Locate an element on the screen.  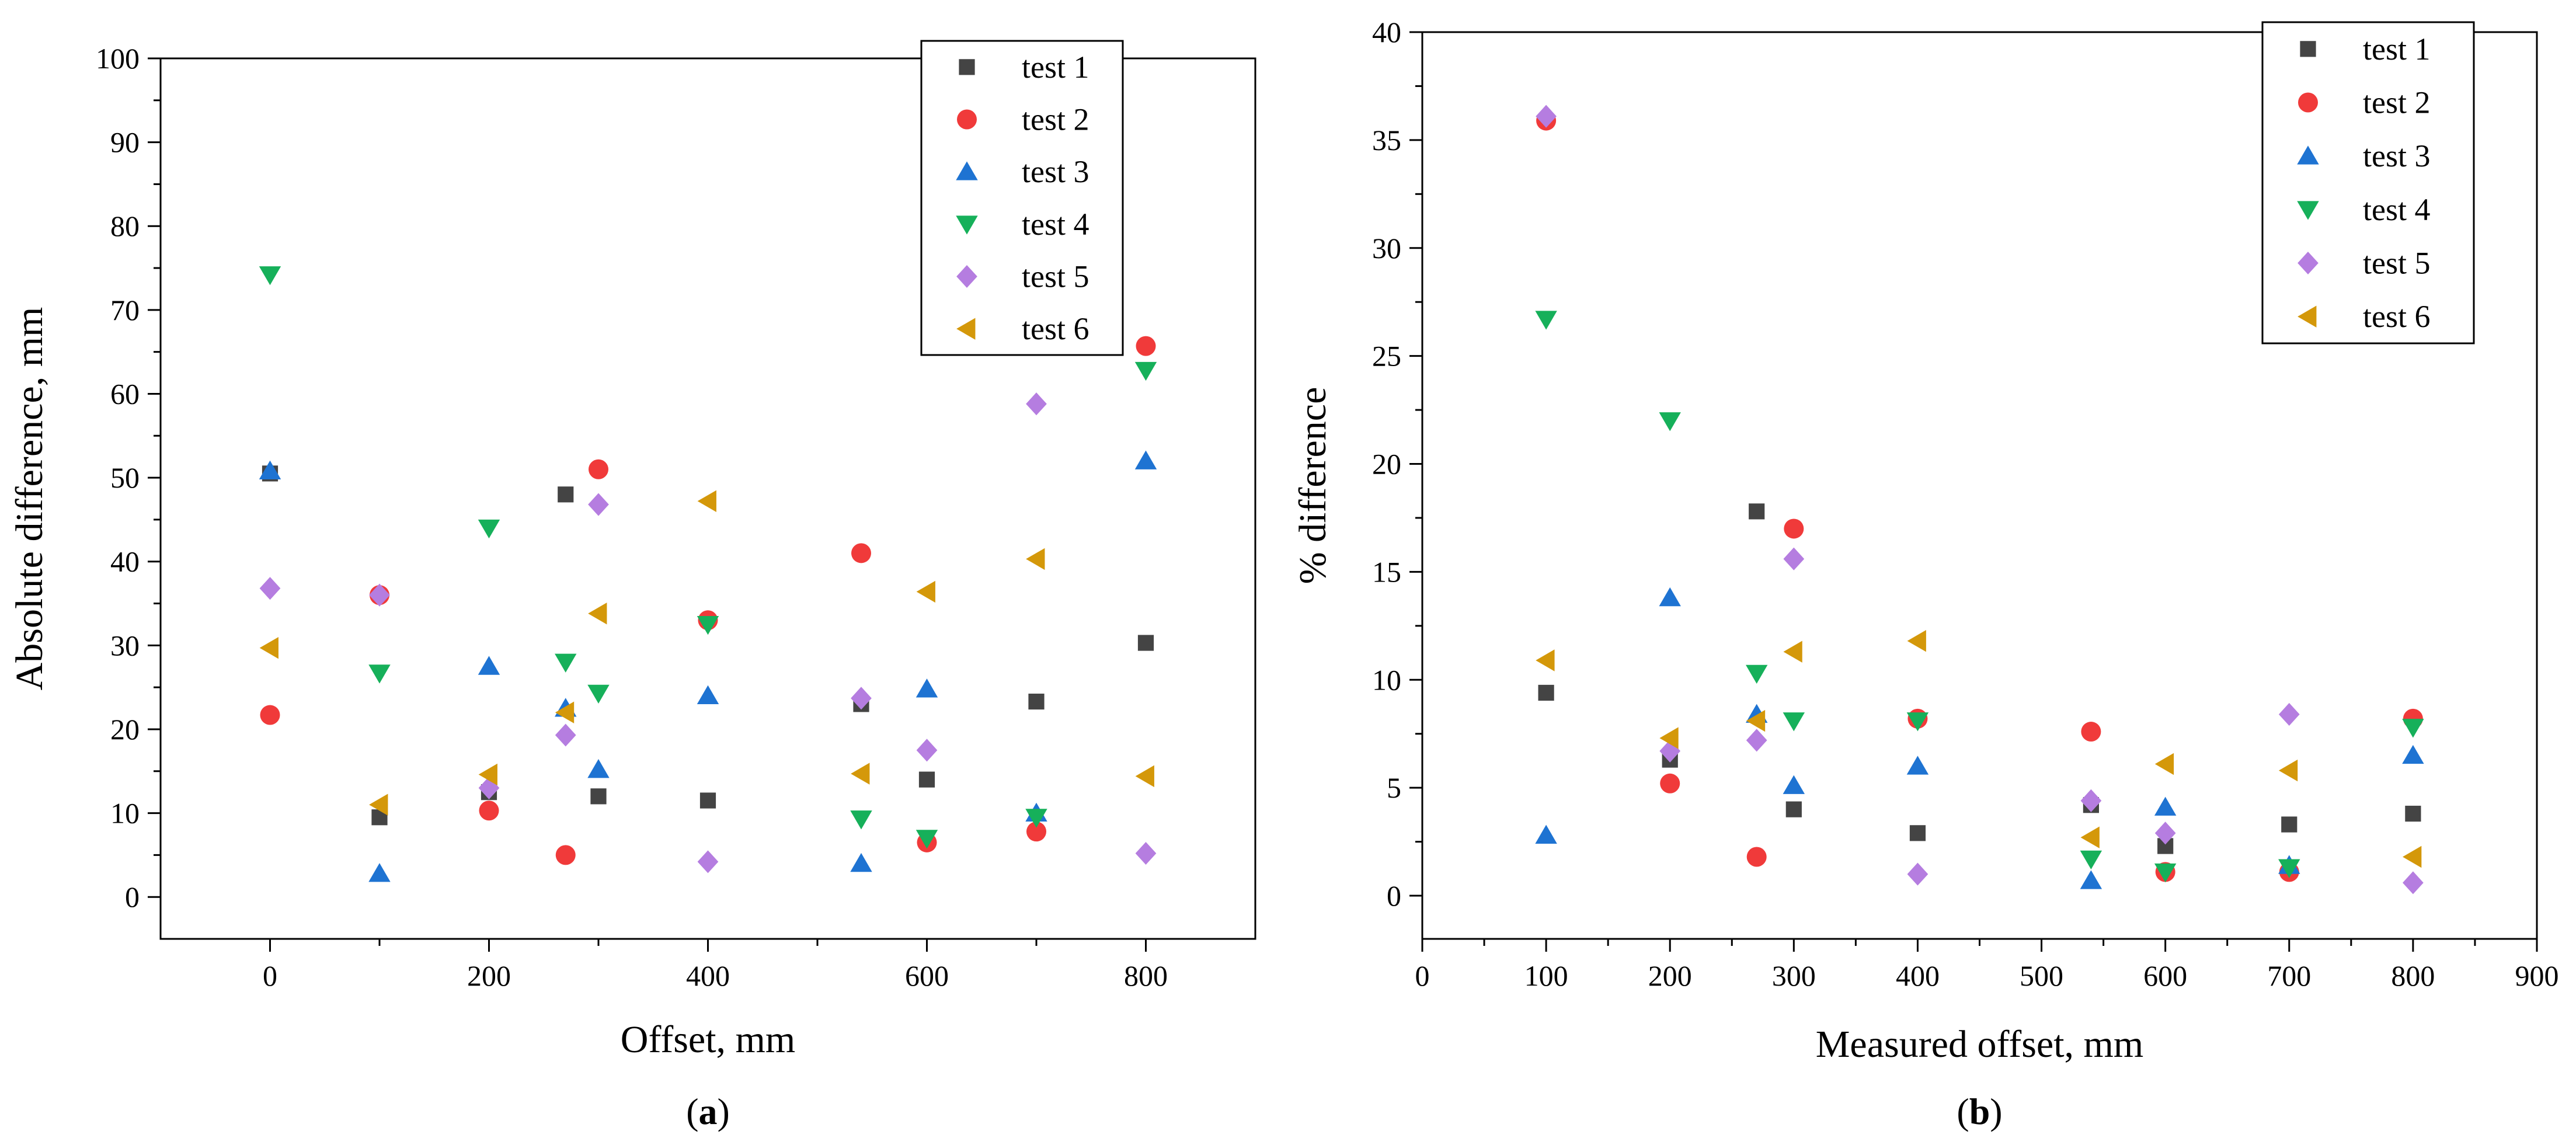
y-tick-label: 15 is located at coordinates (1386, 571).